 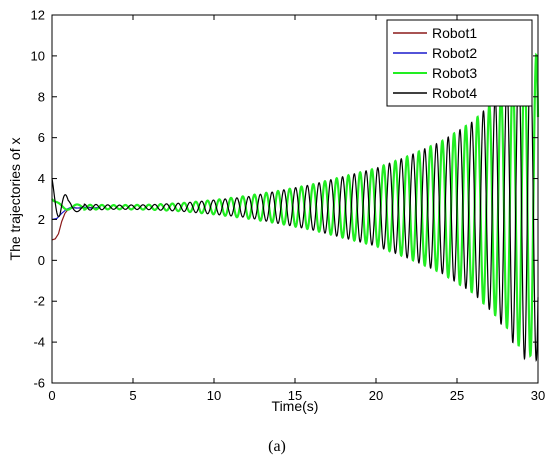 I want to click on y-tick-label: 4, so click(x=41, y=178).